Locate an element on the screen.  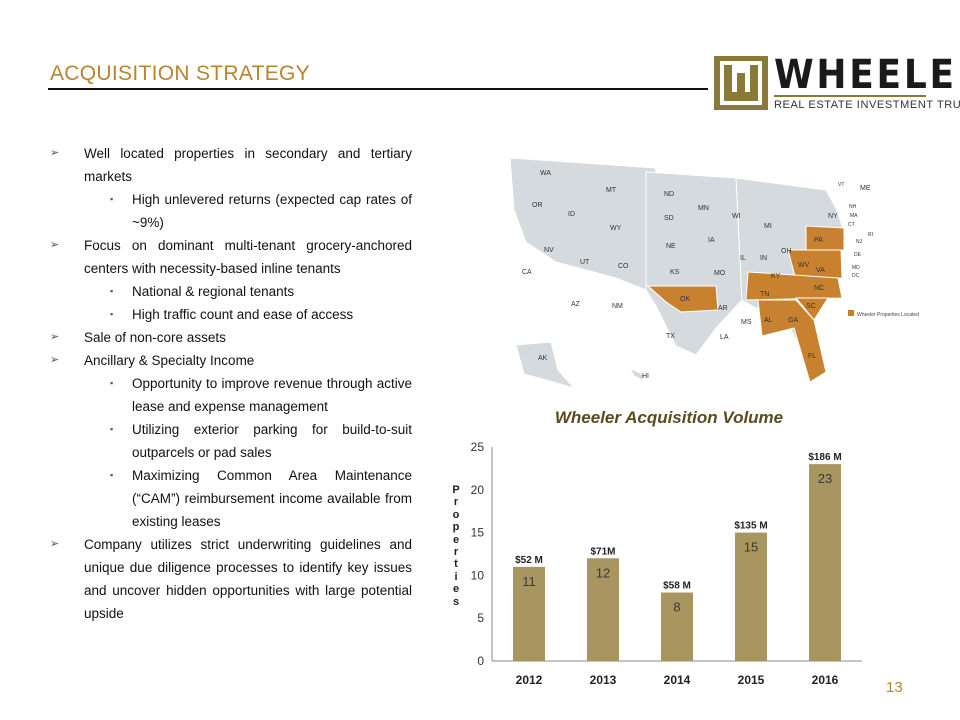
bar-annotation-label: $186 M is located at coordinates (824, 457).